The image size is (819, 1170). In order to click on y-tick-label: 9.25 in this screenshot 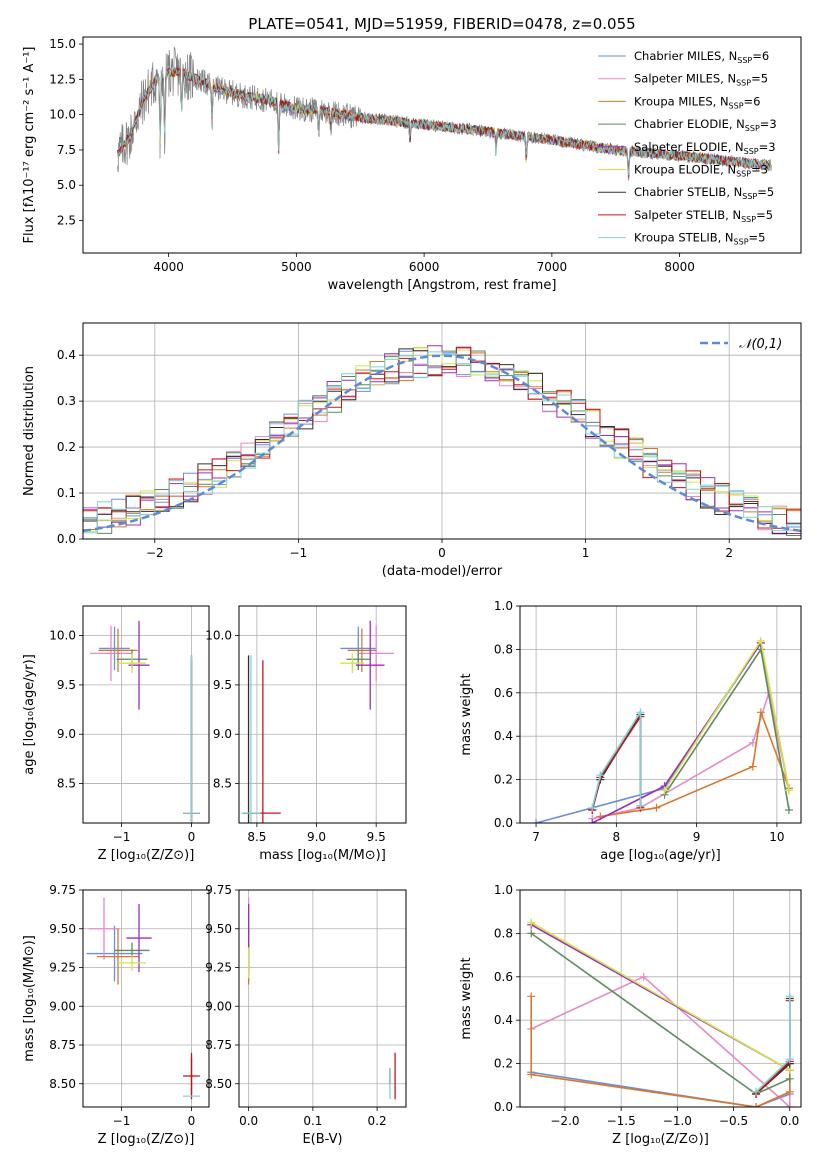, I will do `click(218, 968)`.